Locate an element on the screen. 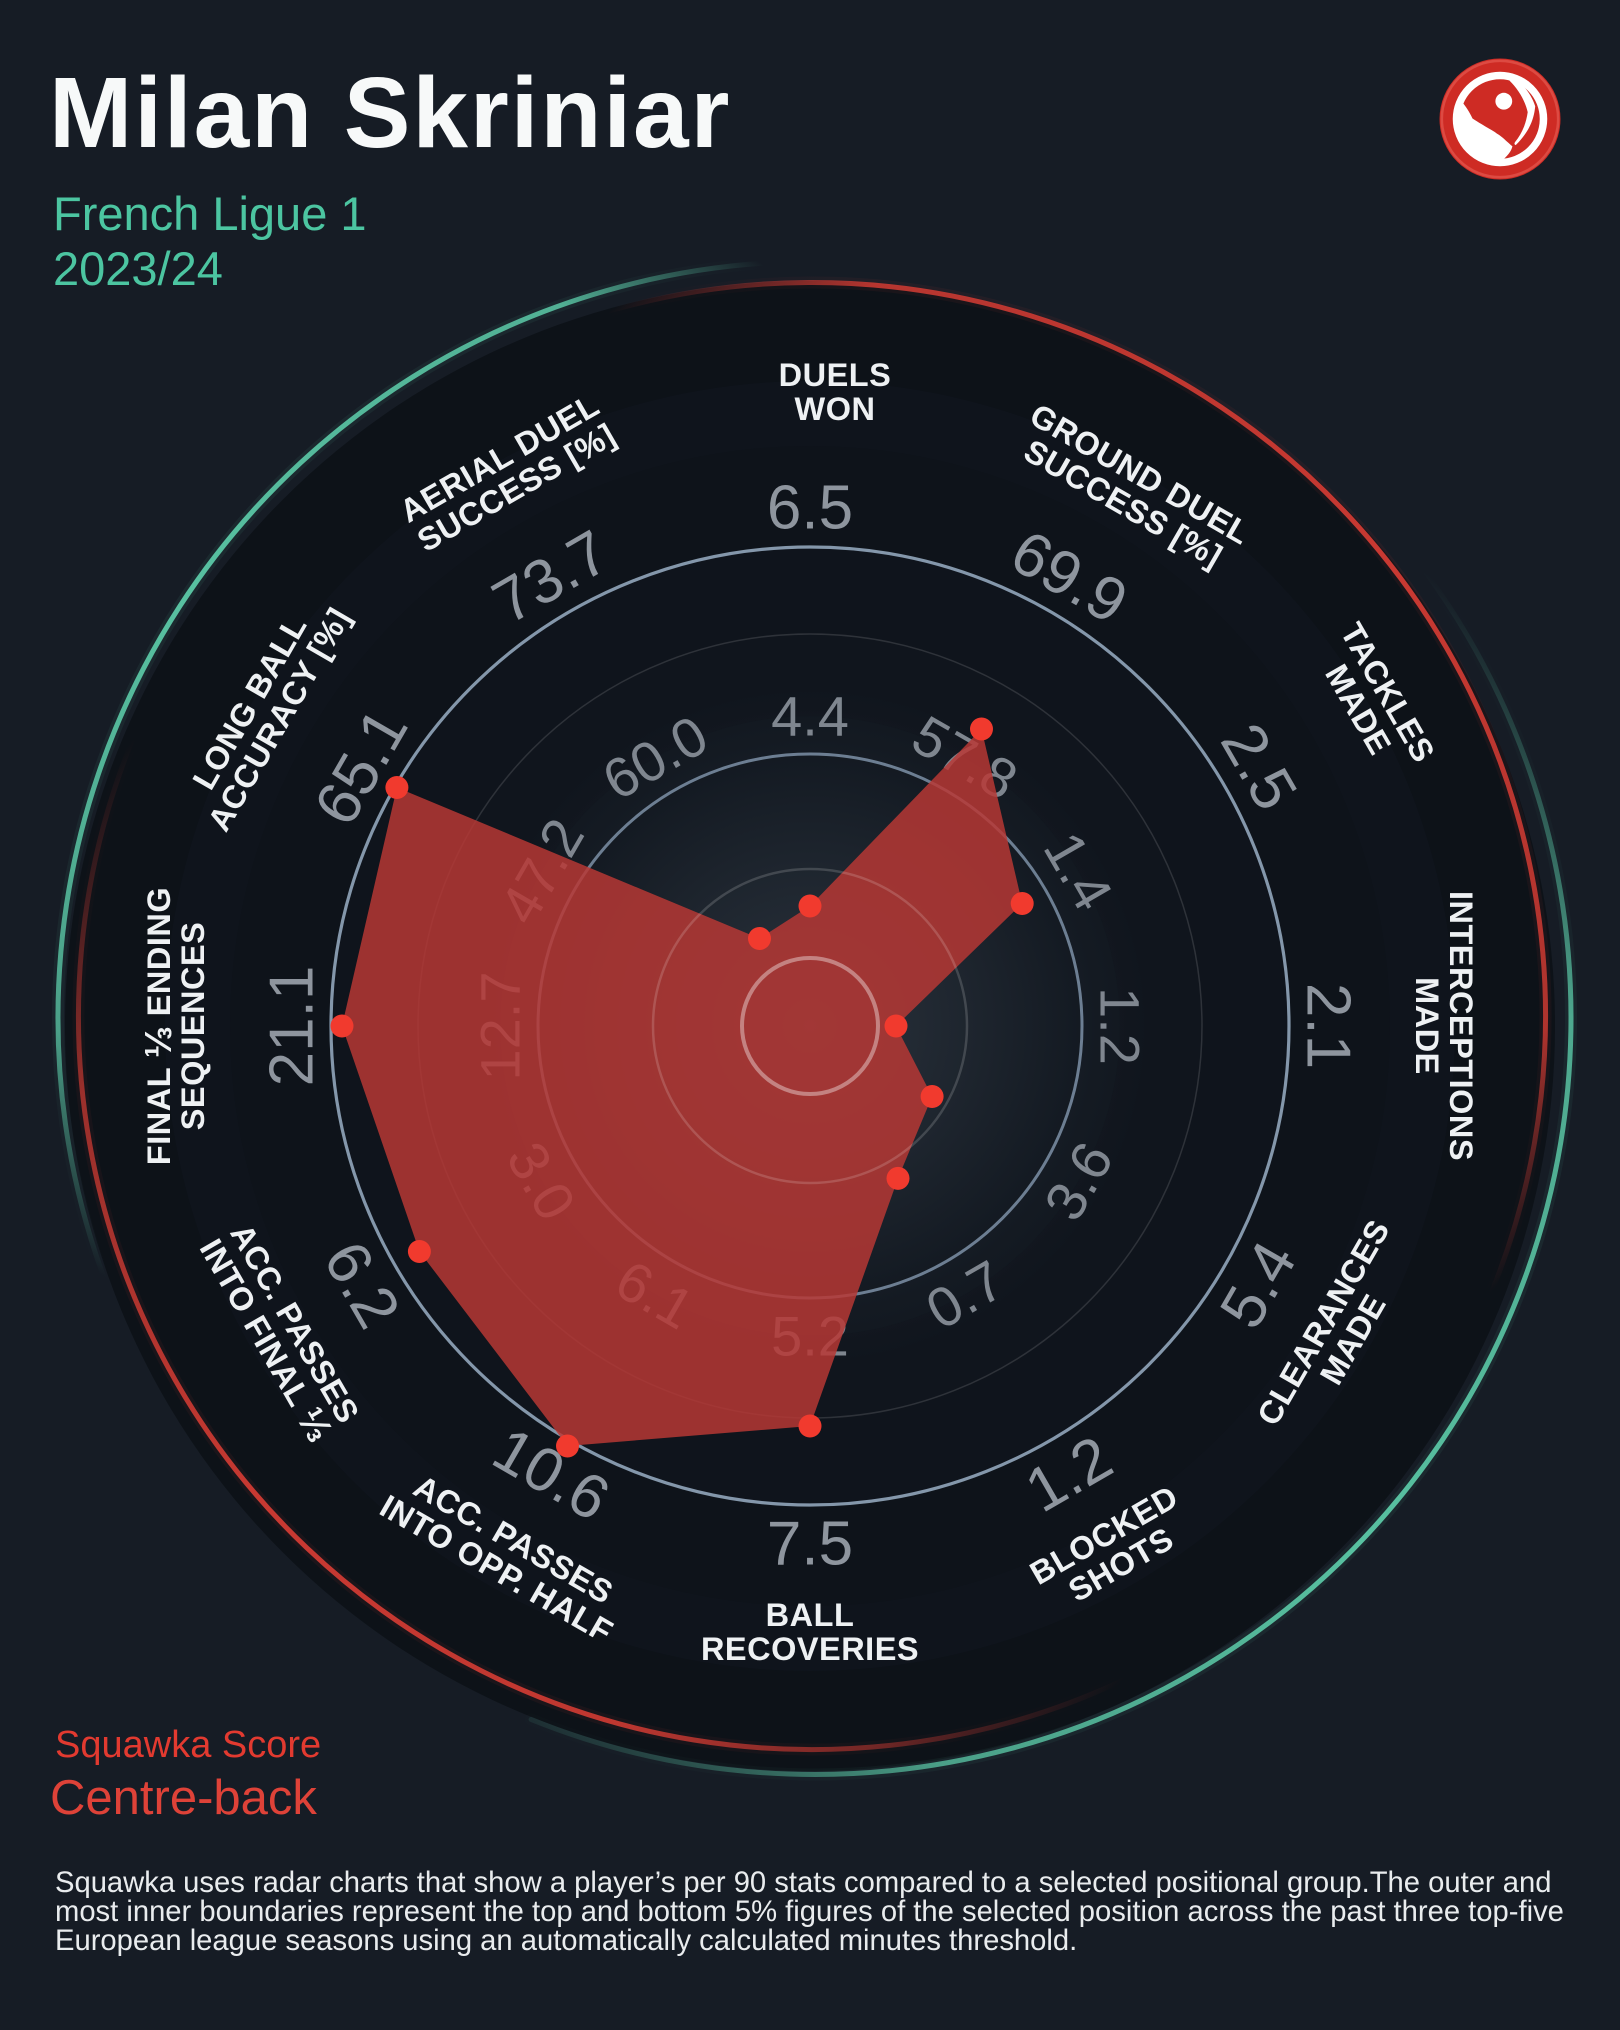 Image resolution: width=1620 pixels, height=2030 pixels. svg-text: 2.1 is located at coordinates (1328, 1026).